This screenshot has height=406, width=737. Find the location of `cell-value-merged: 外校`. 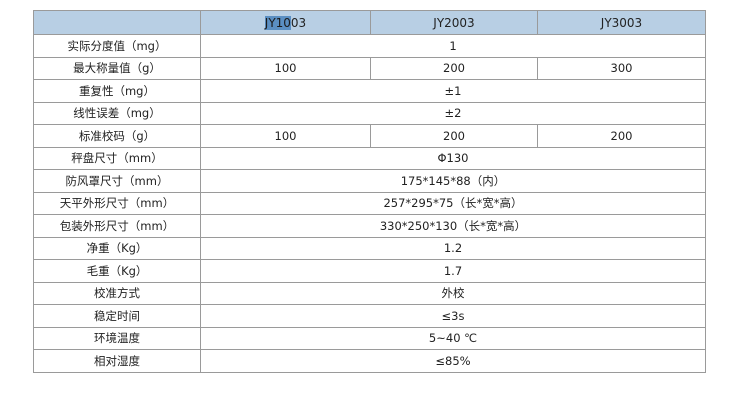

cell-value-merged: 外校 is located at coordinates (453, 293).